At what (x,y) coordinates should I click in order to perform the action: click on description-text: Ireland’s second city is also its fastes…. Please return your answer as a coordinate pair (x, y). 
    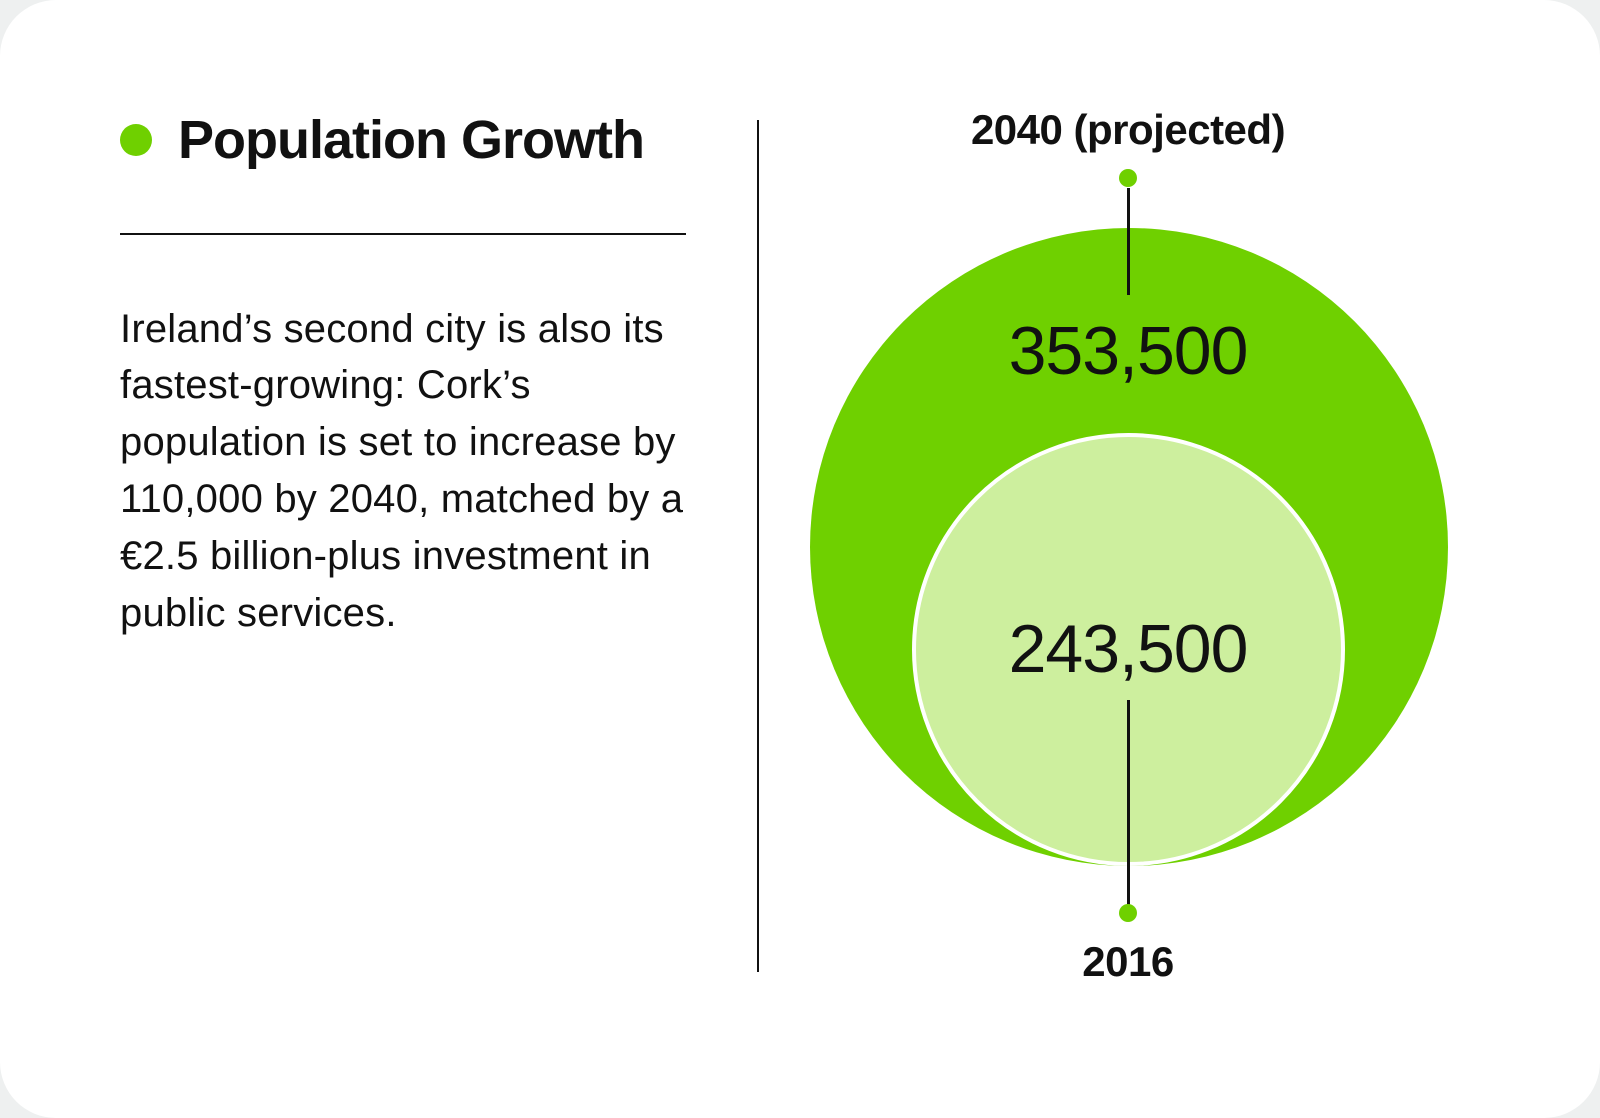
    Looking at the image, I should click on (402, 470).